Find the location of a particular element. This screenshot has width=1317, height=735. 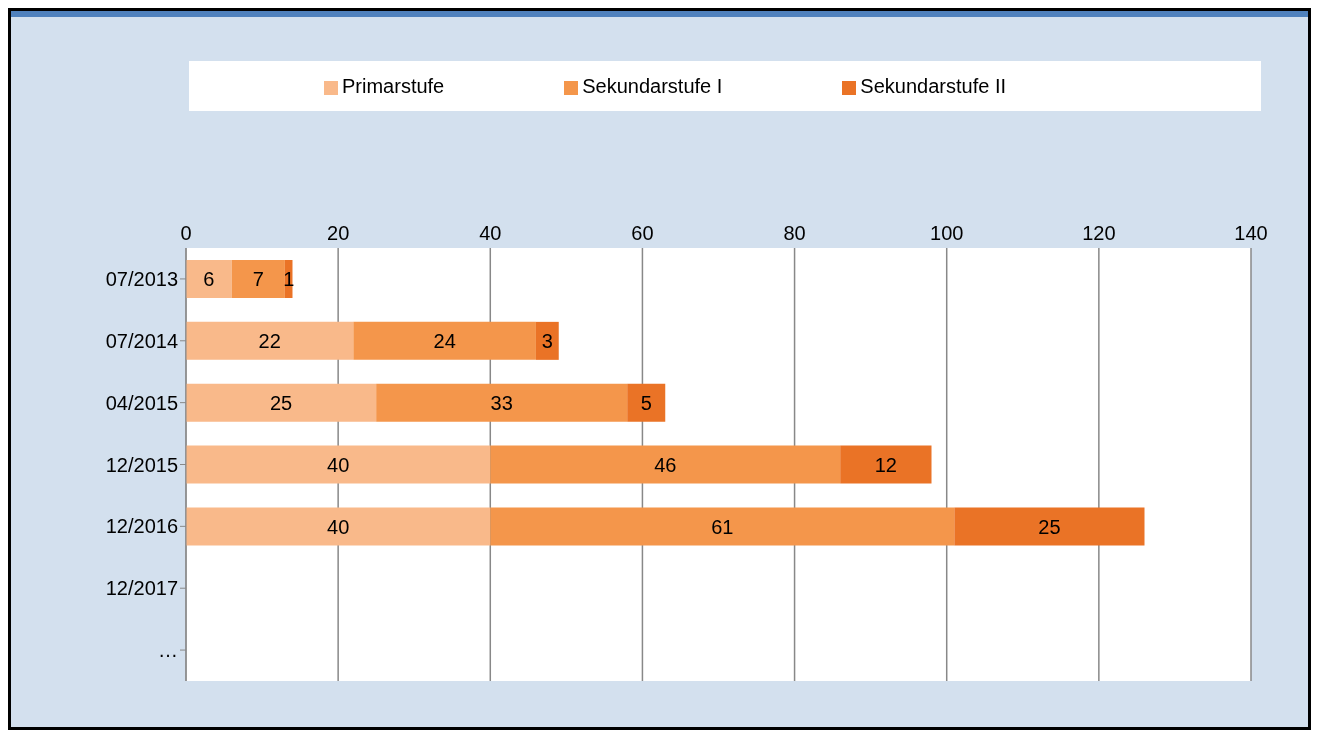

data-label: 5 is located at coordinates (646, 402).